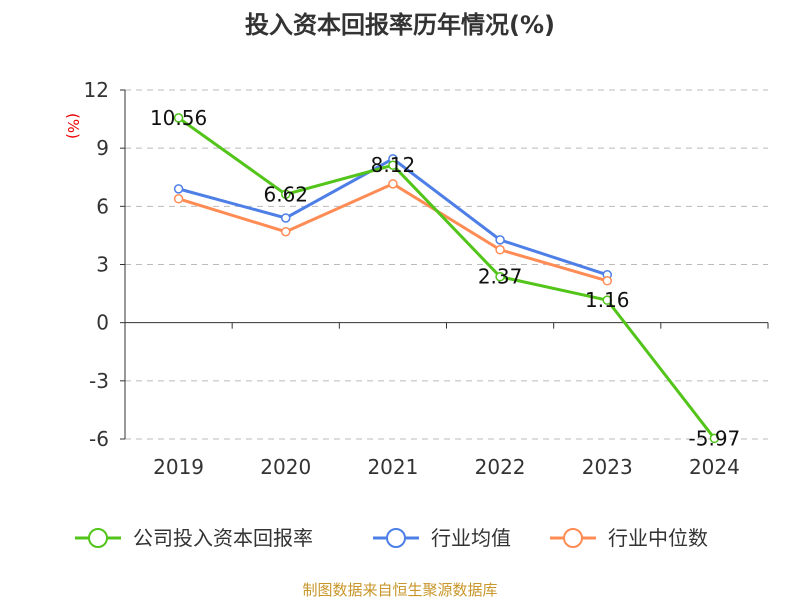 This screenshot has width=800, height=600. I want to click on data-label: 10.56, so click(178, 118).